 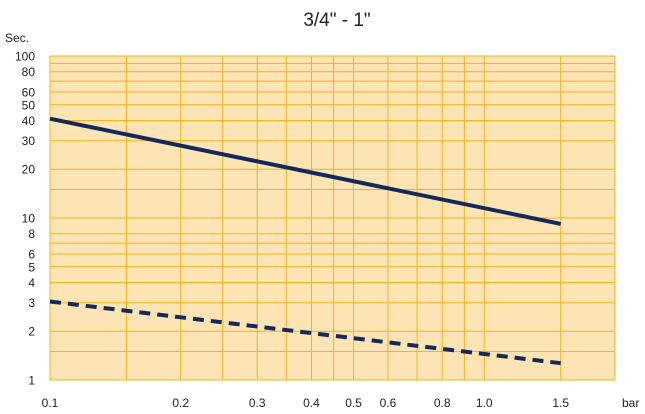 I want to click on x-tick-label: 0.3, so click(x=257, y=403).